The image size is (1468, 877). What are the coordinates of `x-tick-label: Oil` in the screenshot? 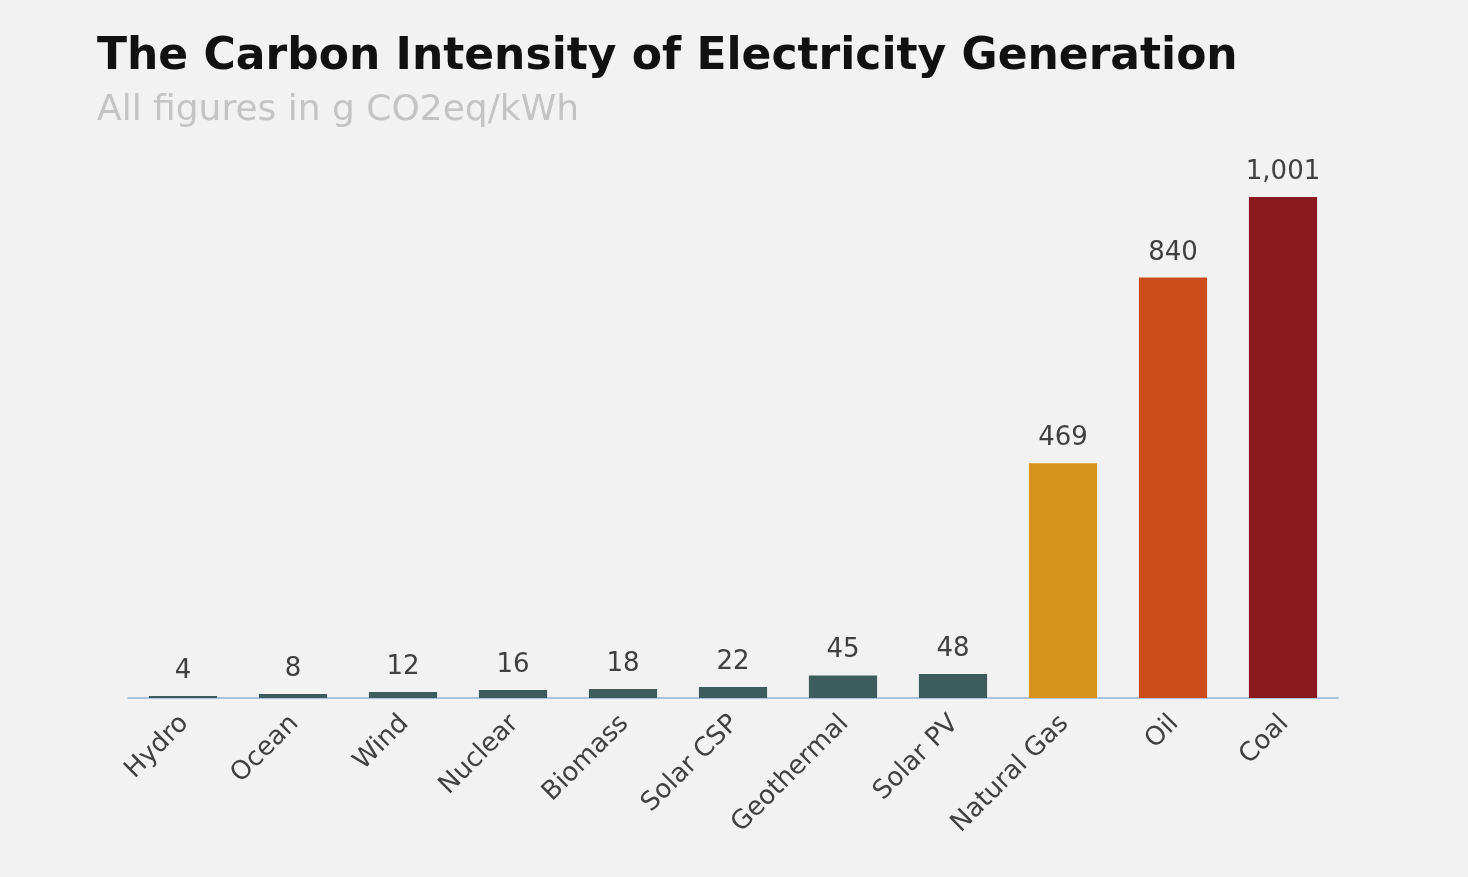 It's located at (1160, 730).